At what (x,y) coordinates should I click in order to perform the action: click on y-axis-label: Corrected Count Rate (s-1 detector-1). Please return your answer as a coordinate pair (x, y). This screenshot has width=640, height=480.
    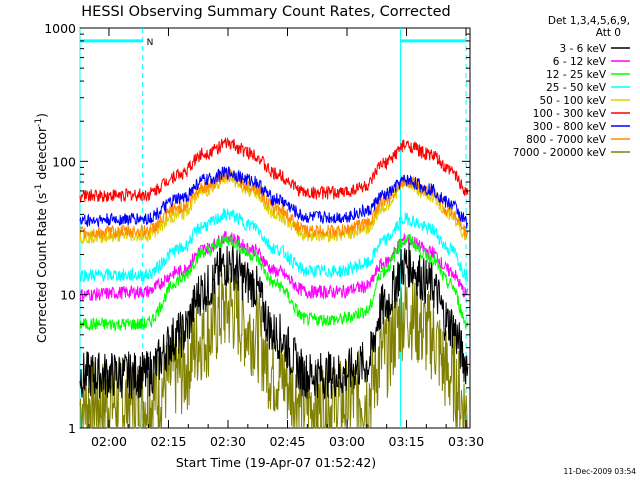
    Looking at the image, I should click on (41, 228).